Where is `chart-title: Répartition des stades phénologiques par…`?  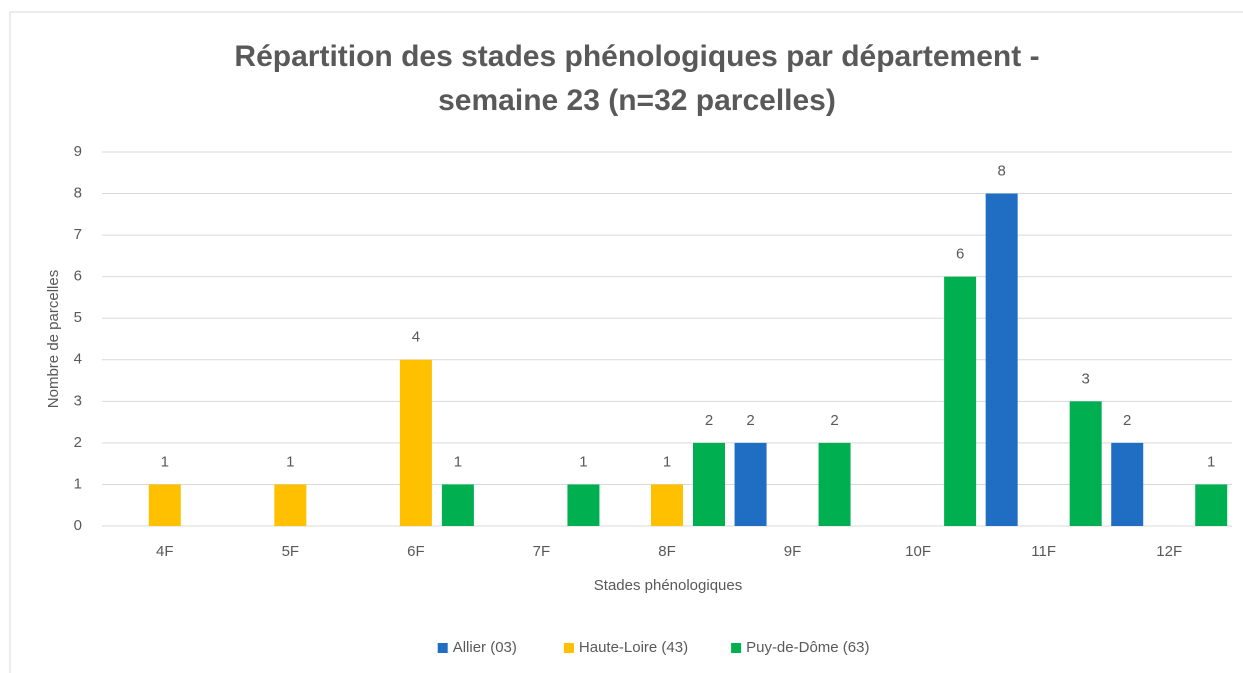 chart-title: Répartition des stades phénologiques par… is located at coordinates (636, 56).